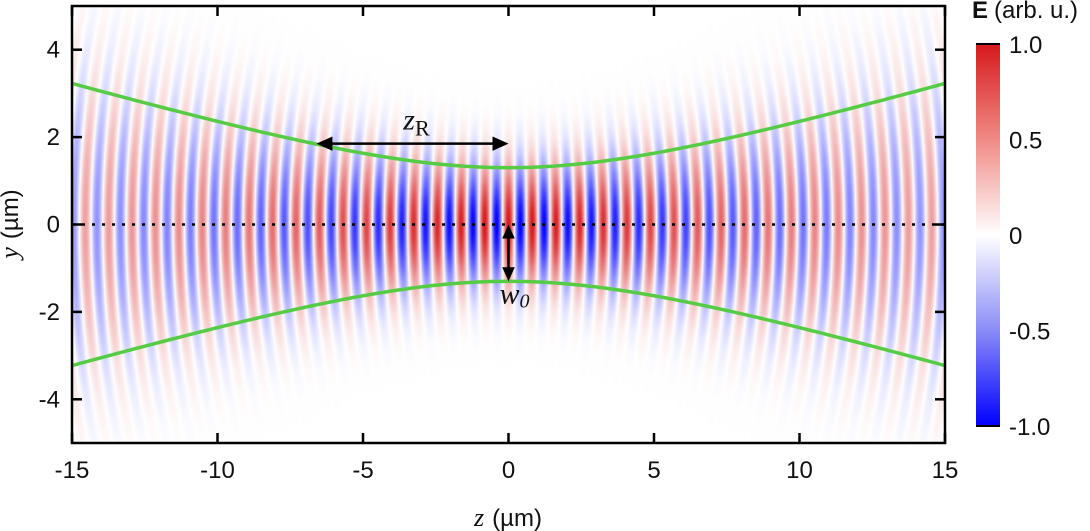  I want to click on beam-waist-arrowhead-top, so click(508, 231).